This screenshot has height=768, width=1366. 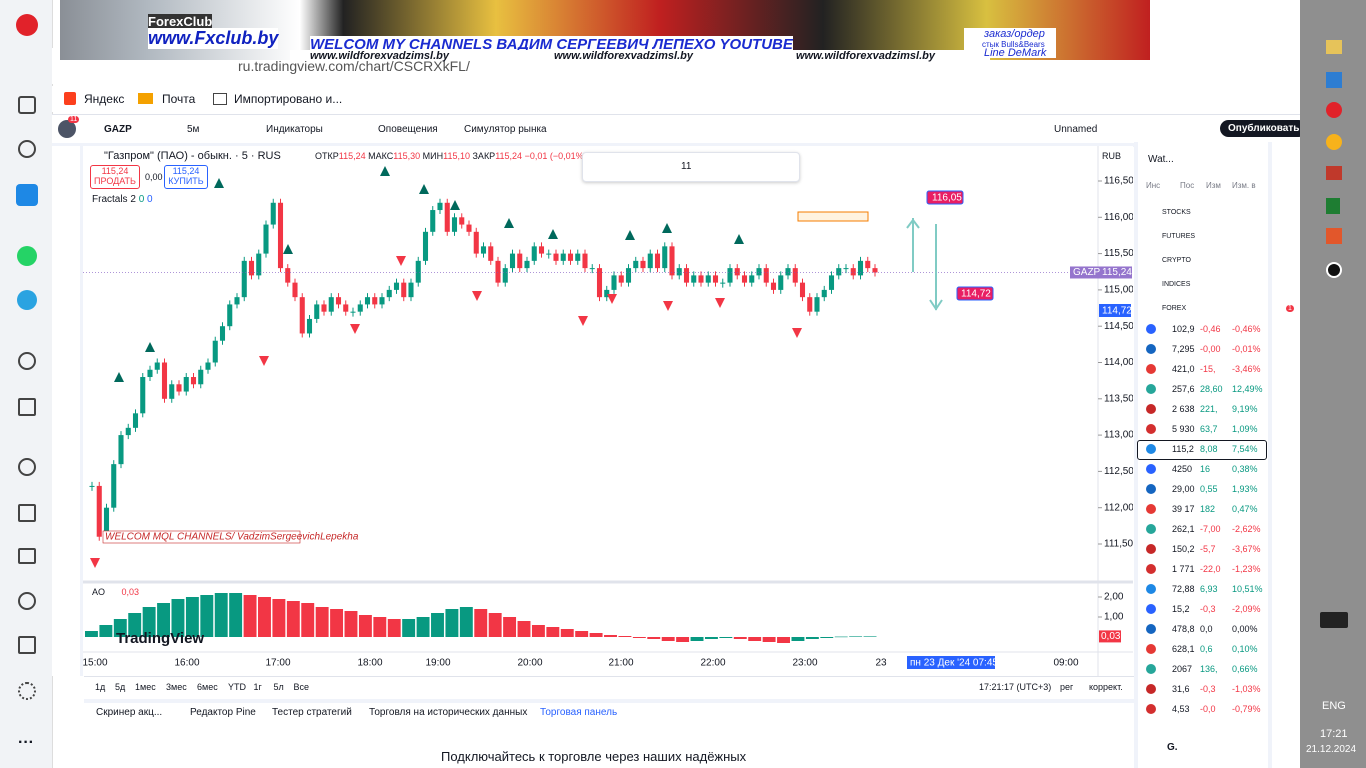 I want to click on section: FUTURES, so click(x=1179, y=236).